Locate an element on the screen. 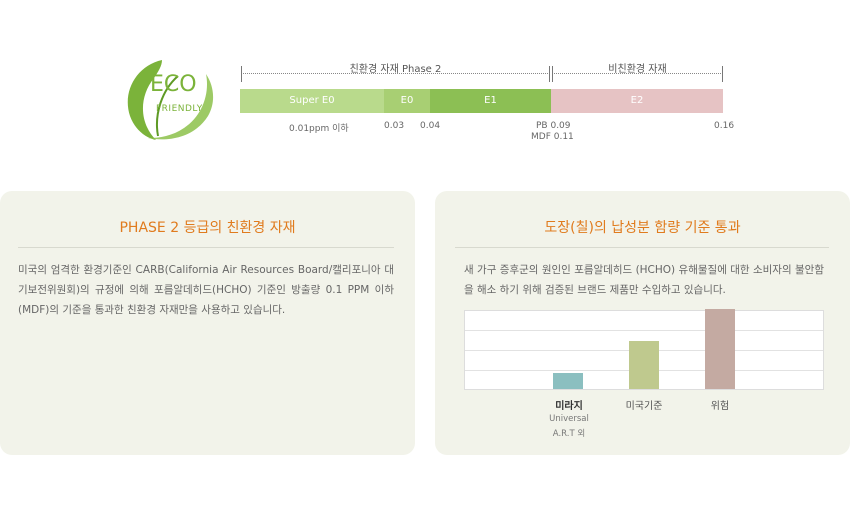  bar-danger is located at coordinates (720, 349).